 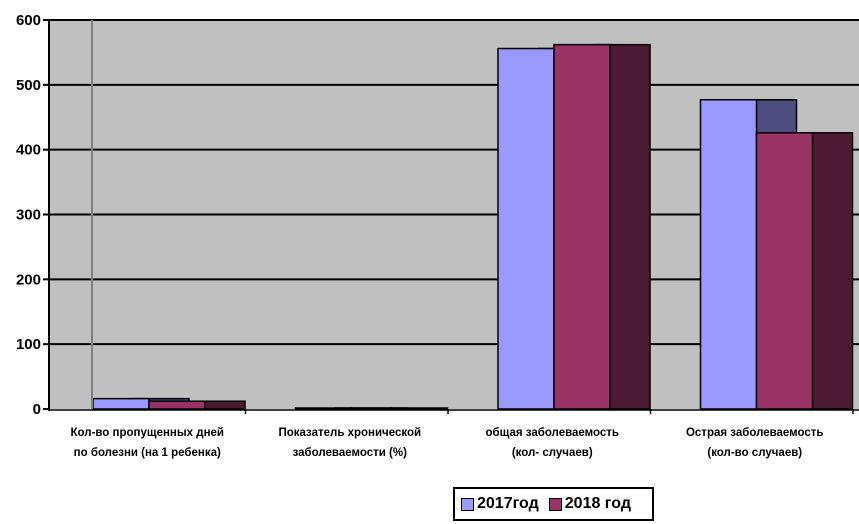 I want to click on x-category-label: по болезни (на 1 ребенка), so click(x=147, y=453).